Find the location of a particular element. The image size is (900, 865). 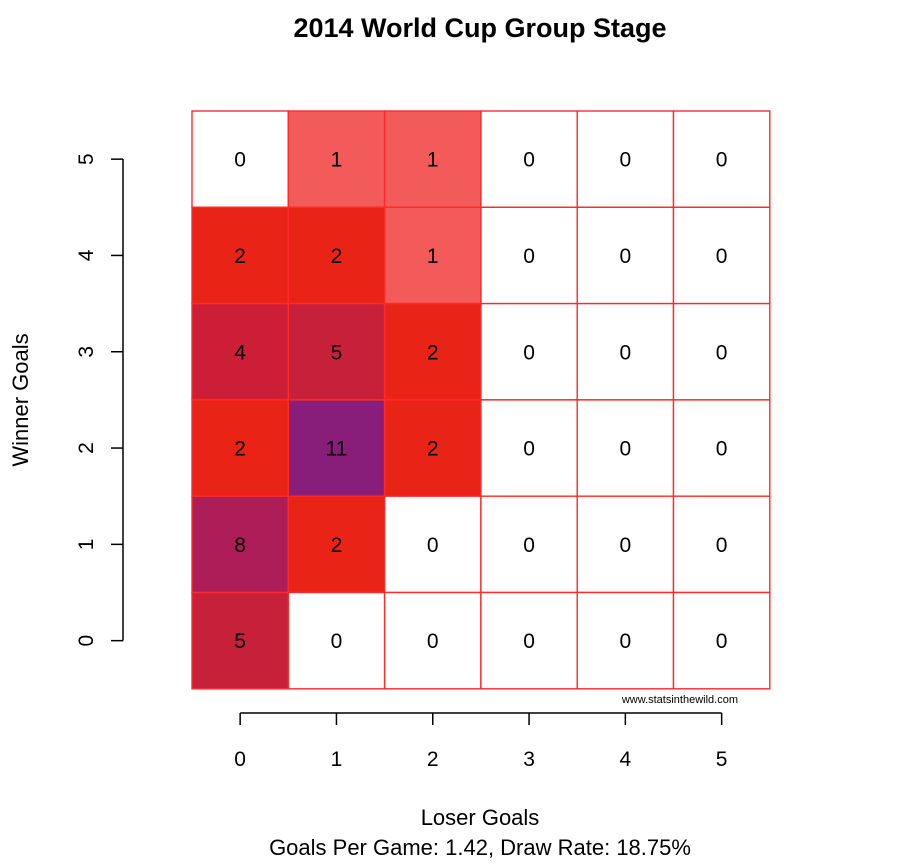

heatmap-cell-w0-l3 is located at coordinates (529, 640).